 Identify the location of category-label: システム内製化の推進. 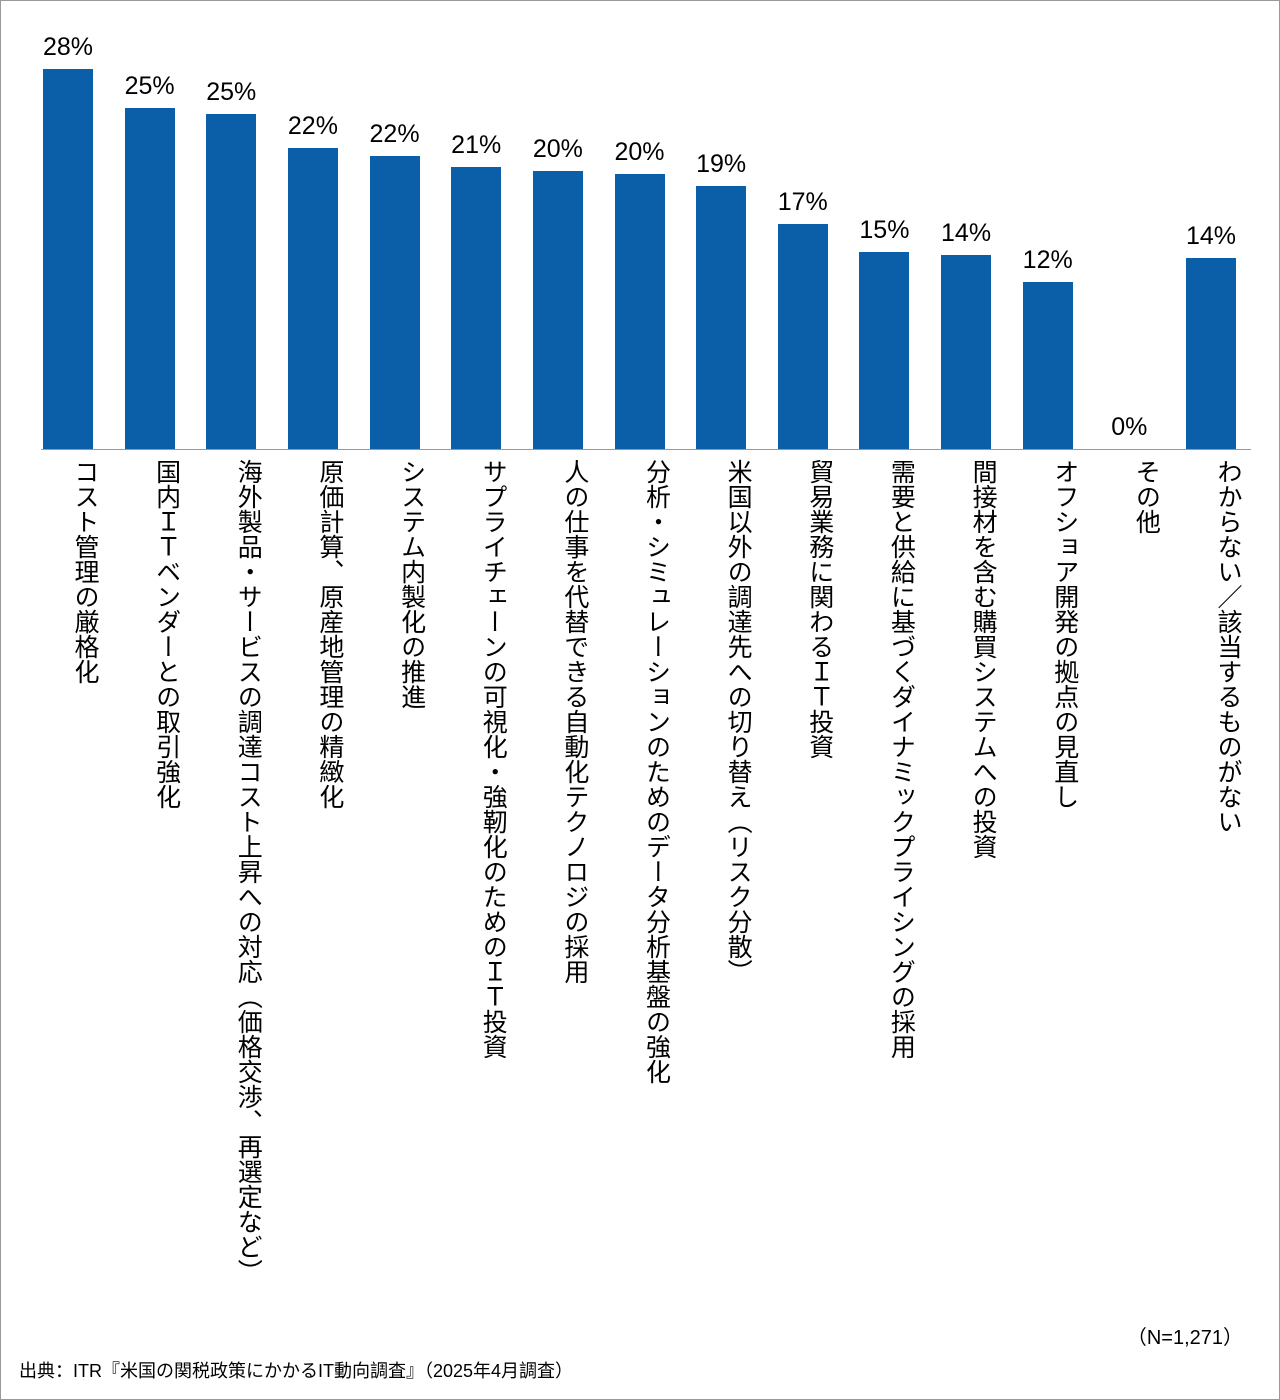
(412, 584).